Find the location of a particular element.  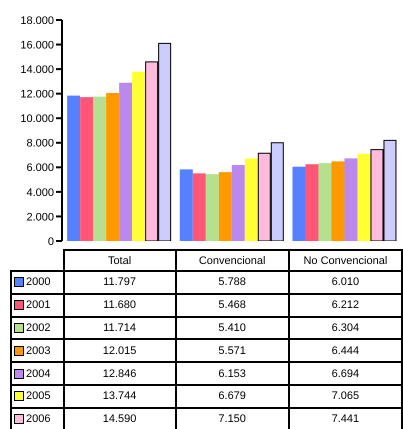

data-label: 11.714 is located at coordinates (120, 328).